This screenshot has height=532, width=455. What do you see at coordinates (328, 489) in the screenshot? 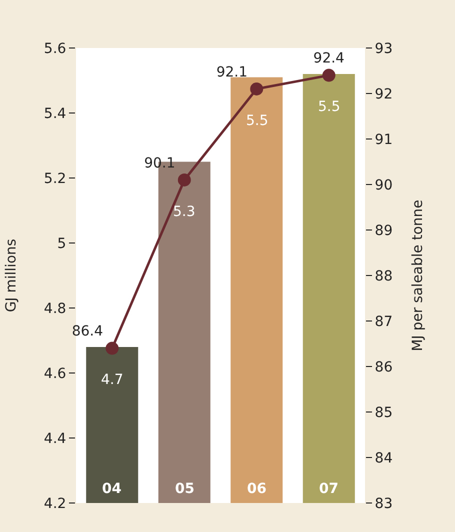
I see `x-tick-label: 07` at bounding box center [328, 489].